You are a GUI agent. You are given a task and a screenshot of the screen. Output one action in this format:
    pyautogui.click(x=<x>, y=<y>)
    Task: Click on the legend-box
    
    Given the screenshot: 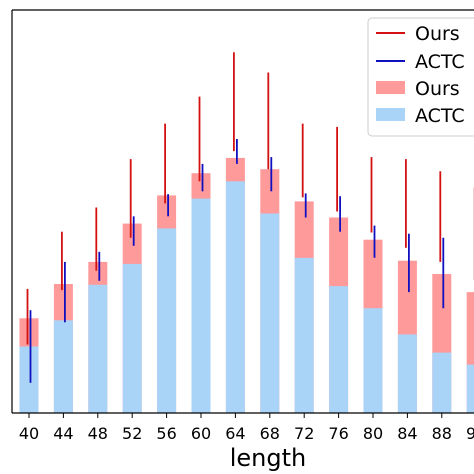 What is the action you would take?
    pyautogui.click(x=420, y=77)
    